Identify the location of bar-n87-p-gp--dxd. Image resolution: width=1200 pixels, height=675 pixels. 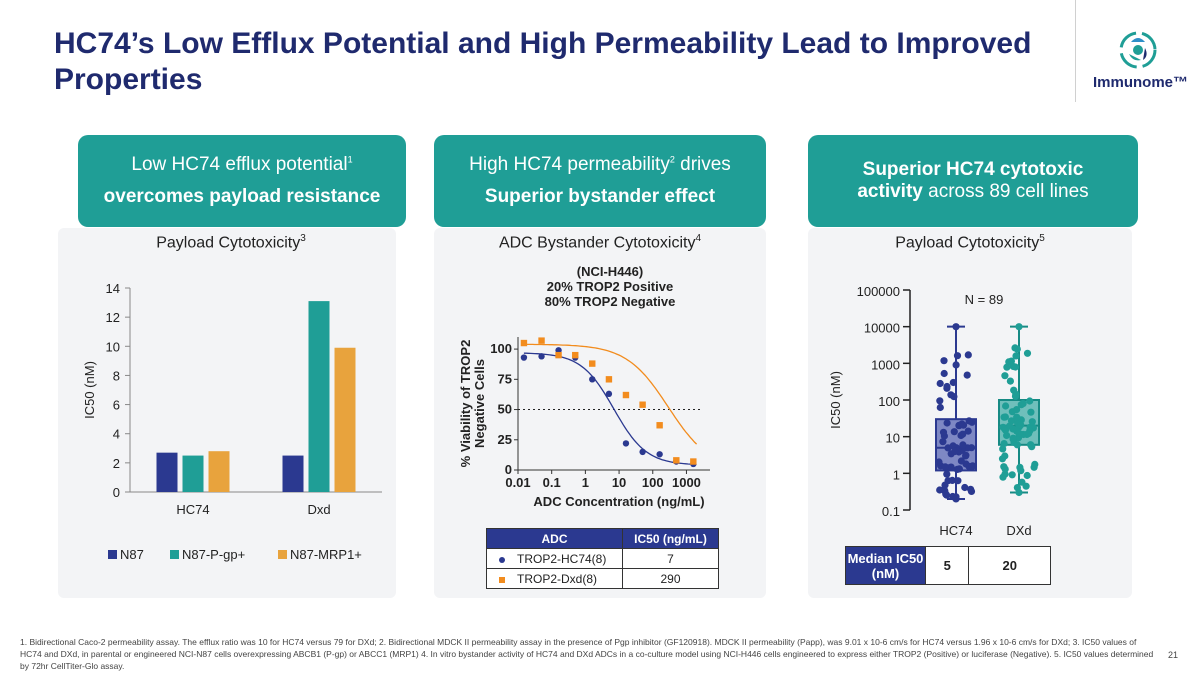
(319, 396).